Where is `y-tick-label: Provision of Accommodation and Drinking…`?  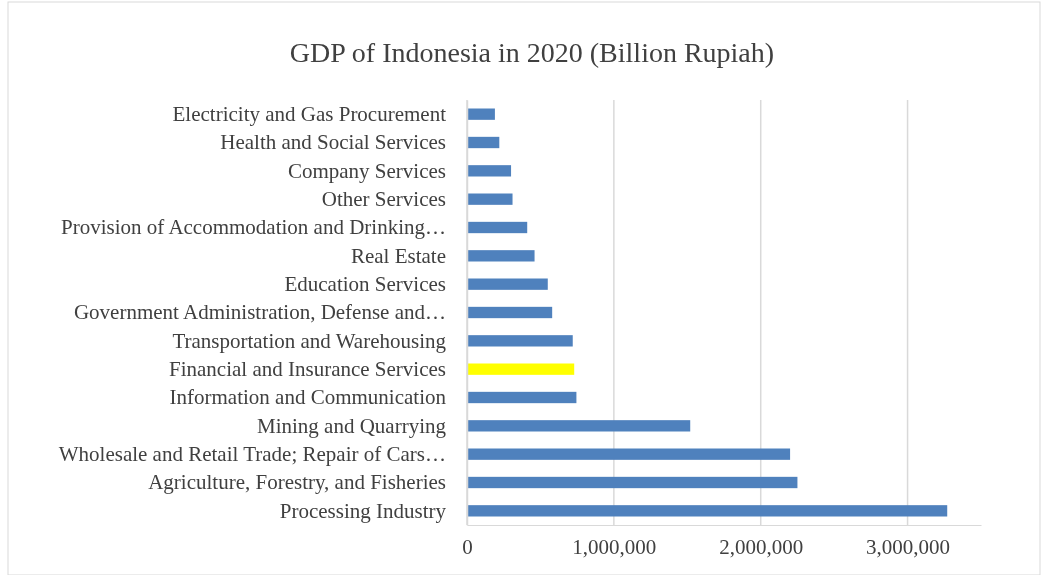
y-tick-label: Provision of Accommodation and Drinking… is located at coordinates (253, 227).